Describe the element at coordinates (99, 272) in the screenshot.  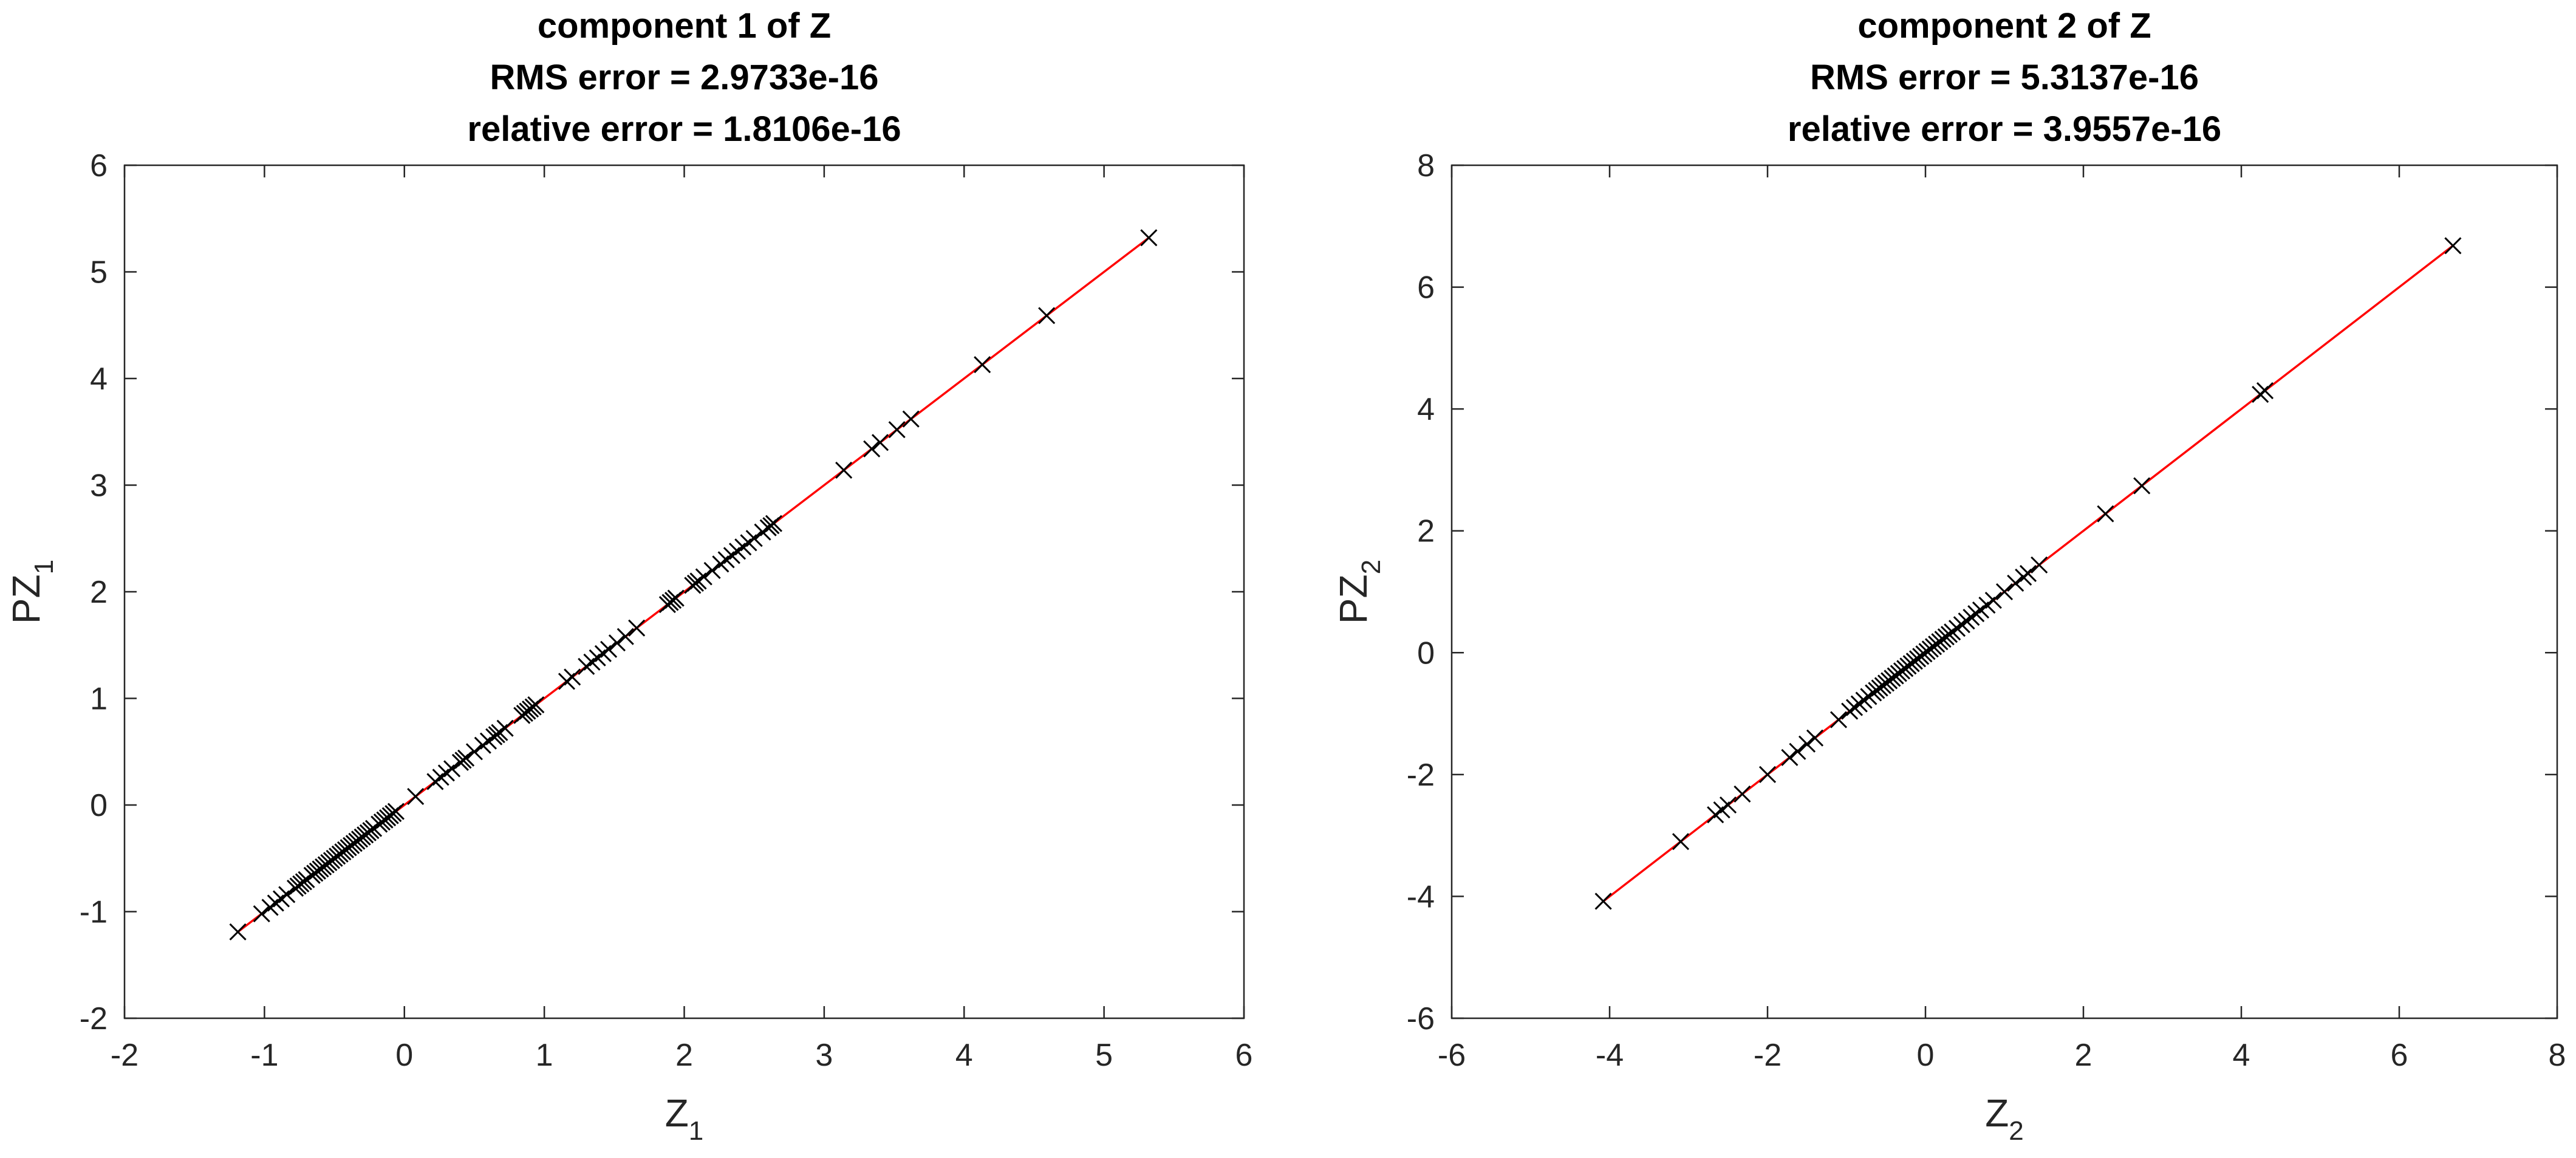
I see `y-tick-label: 5` at that location.